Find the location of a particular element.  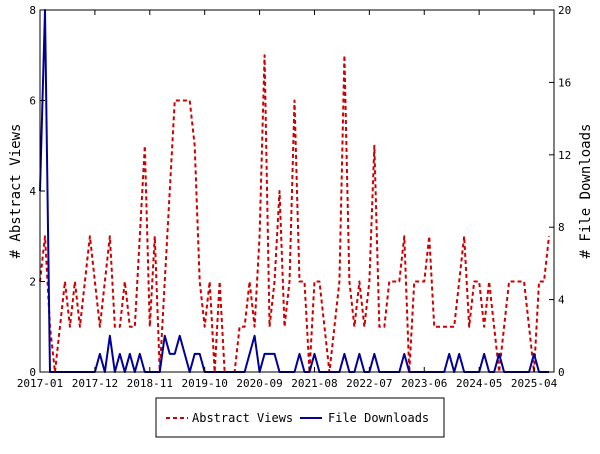

y-right-axis-title: # File Downloads is located at coordinates (586, 191).